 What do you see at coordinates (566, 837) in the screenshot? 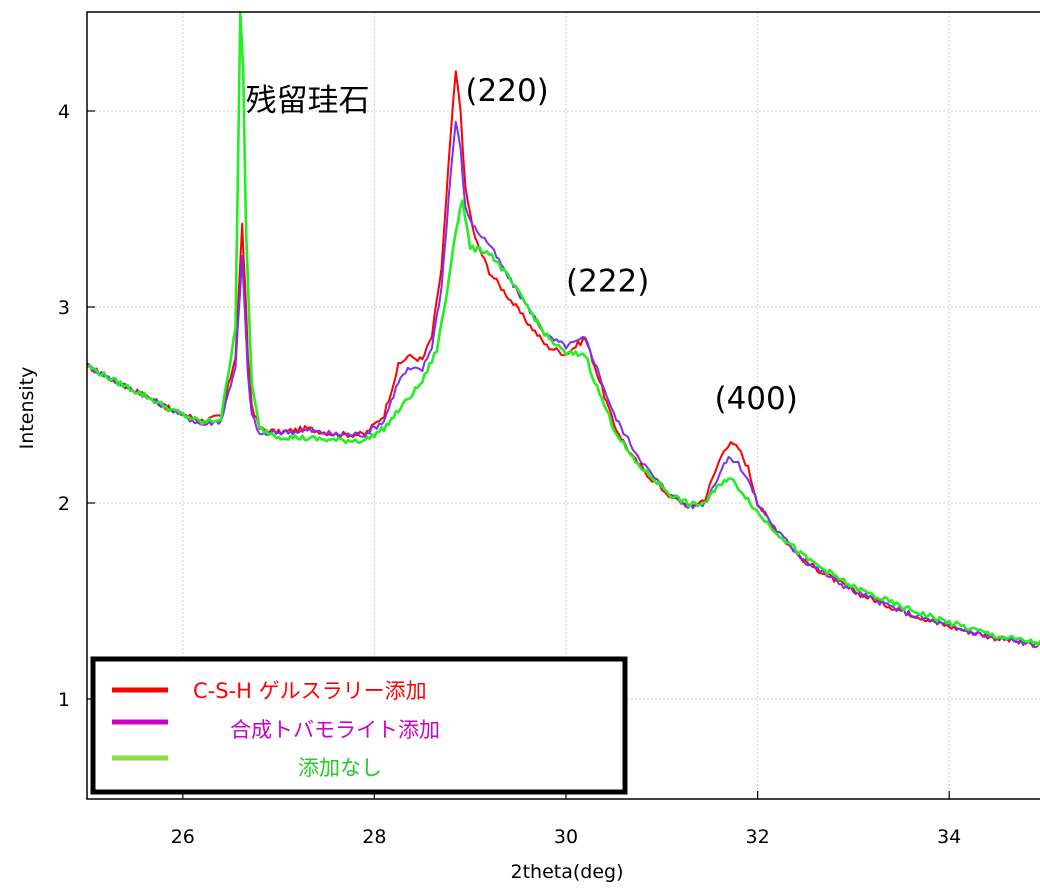
I see `x-tick-label: 30` at bounding box center [566, 837].